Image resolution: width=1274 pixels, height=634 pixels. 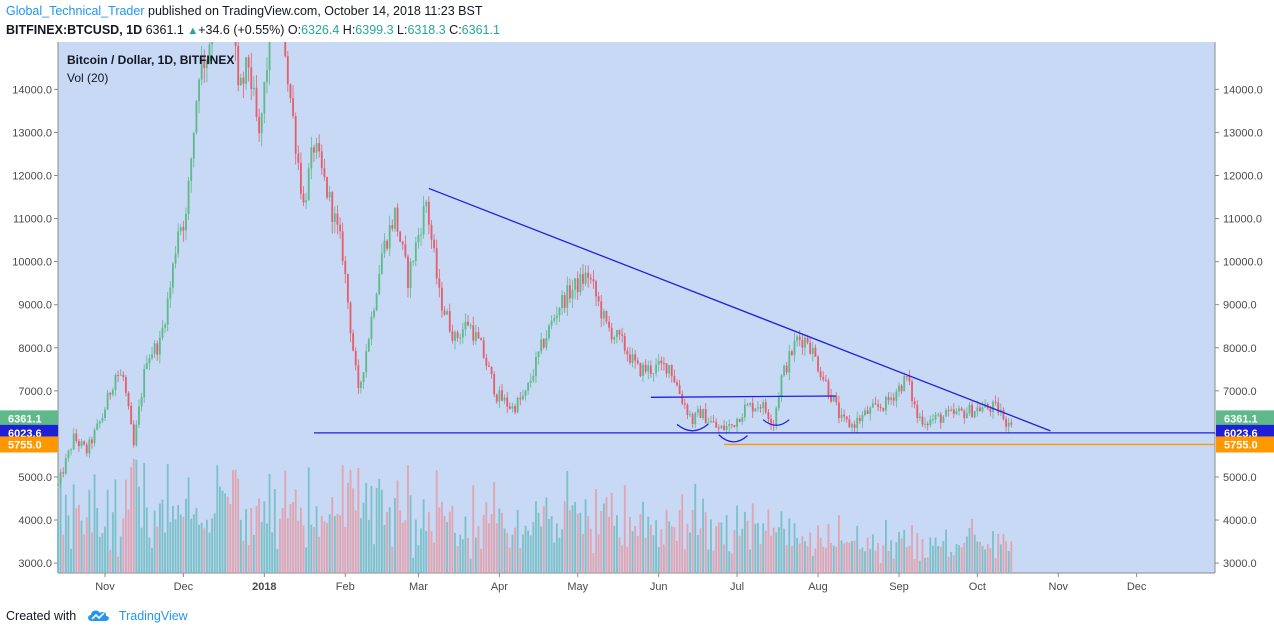 What do you see at coordinates (75, 11) in the screenshot?
I see `author-link: Global_Technical_Trader` at bounding box center [75, 11].